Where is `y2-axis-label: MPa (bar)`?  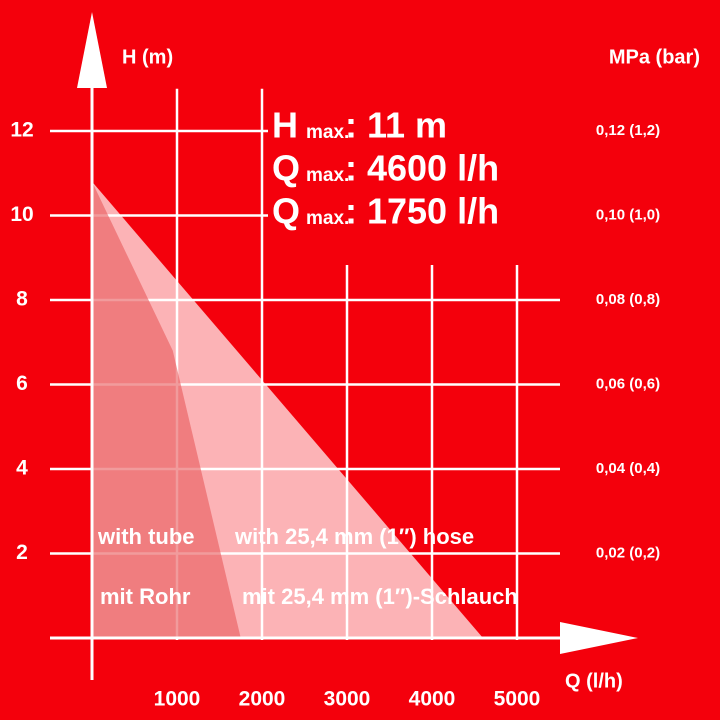
y2-axis-label: MPa (bar) is located at coordinates (654, 57).